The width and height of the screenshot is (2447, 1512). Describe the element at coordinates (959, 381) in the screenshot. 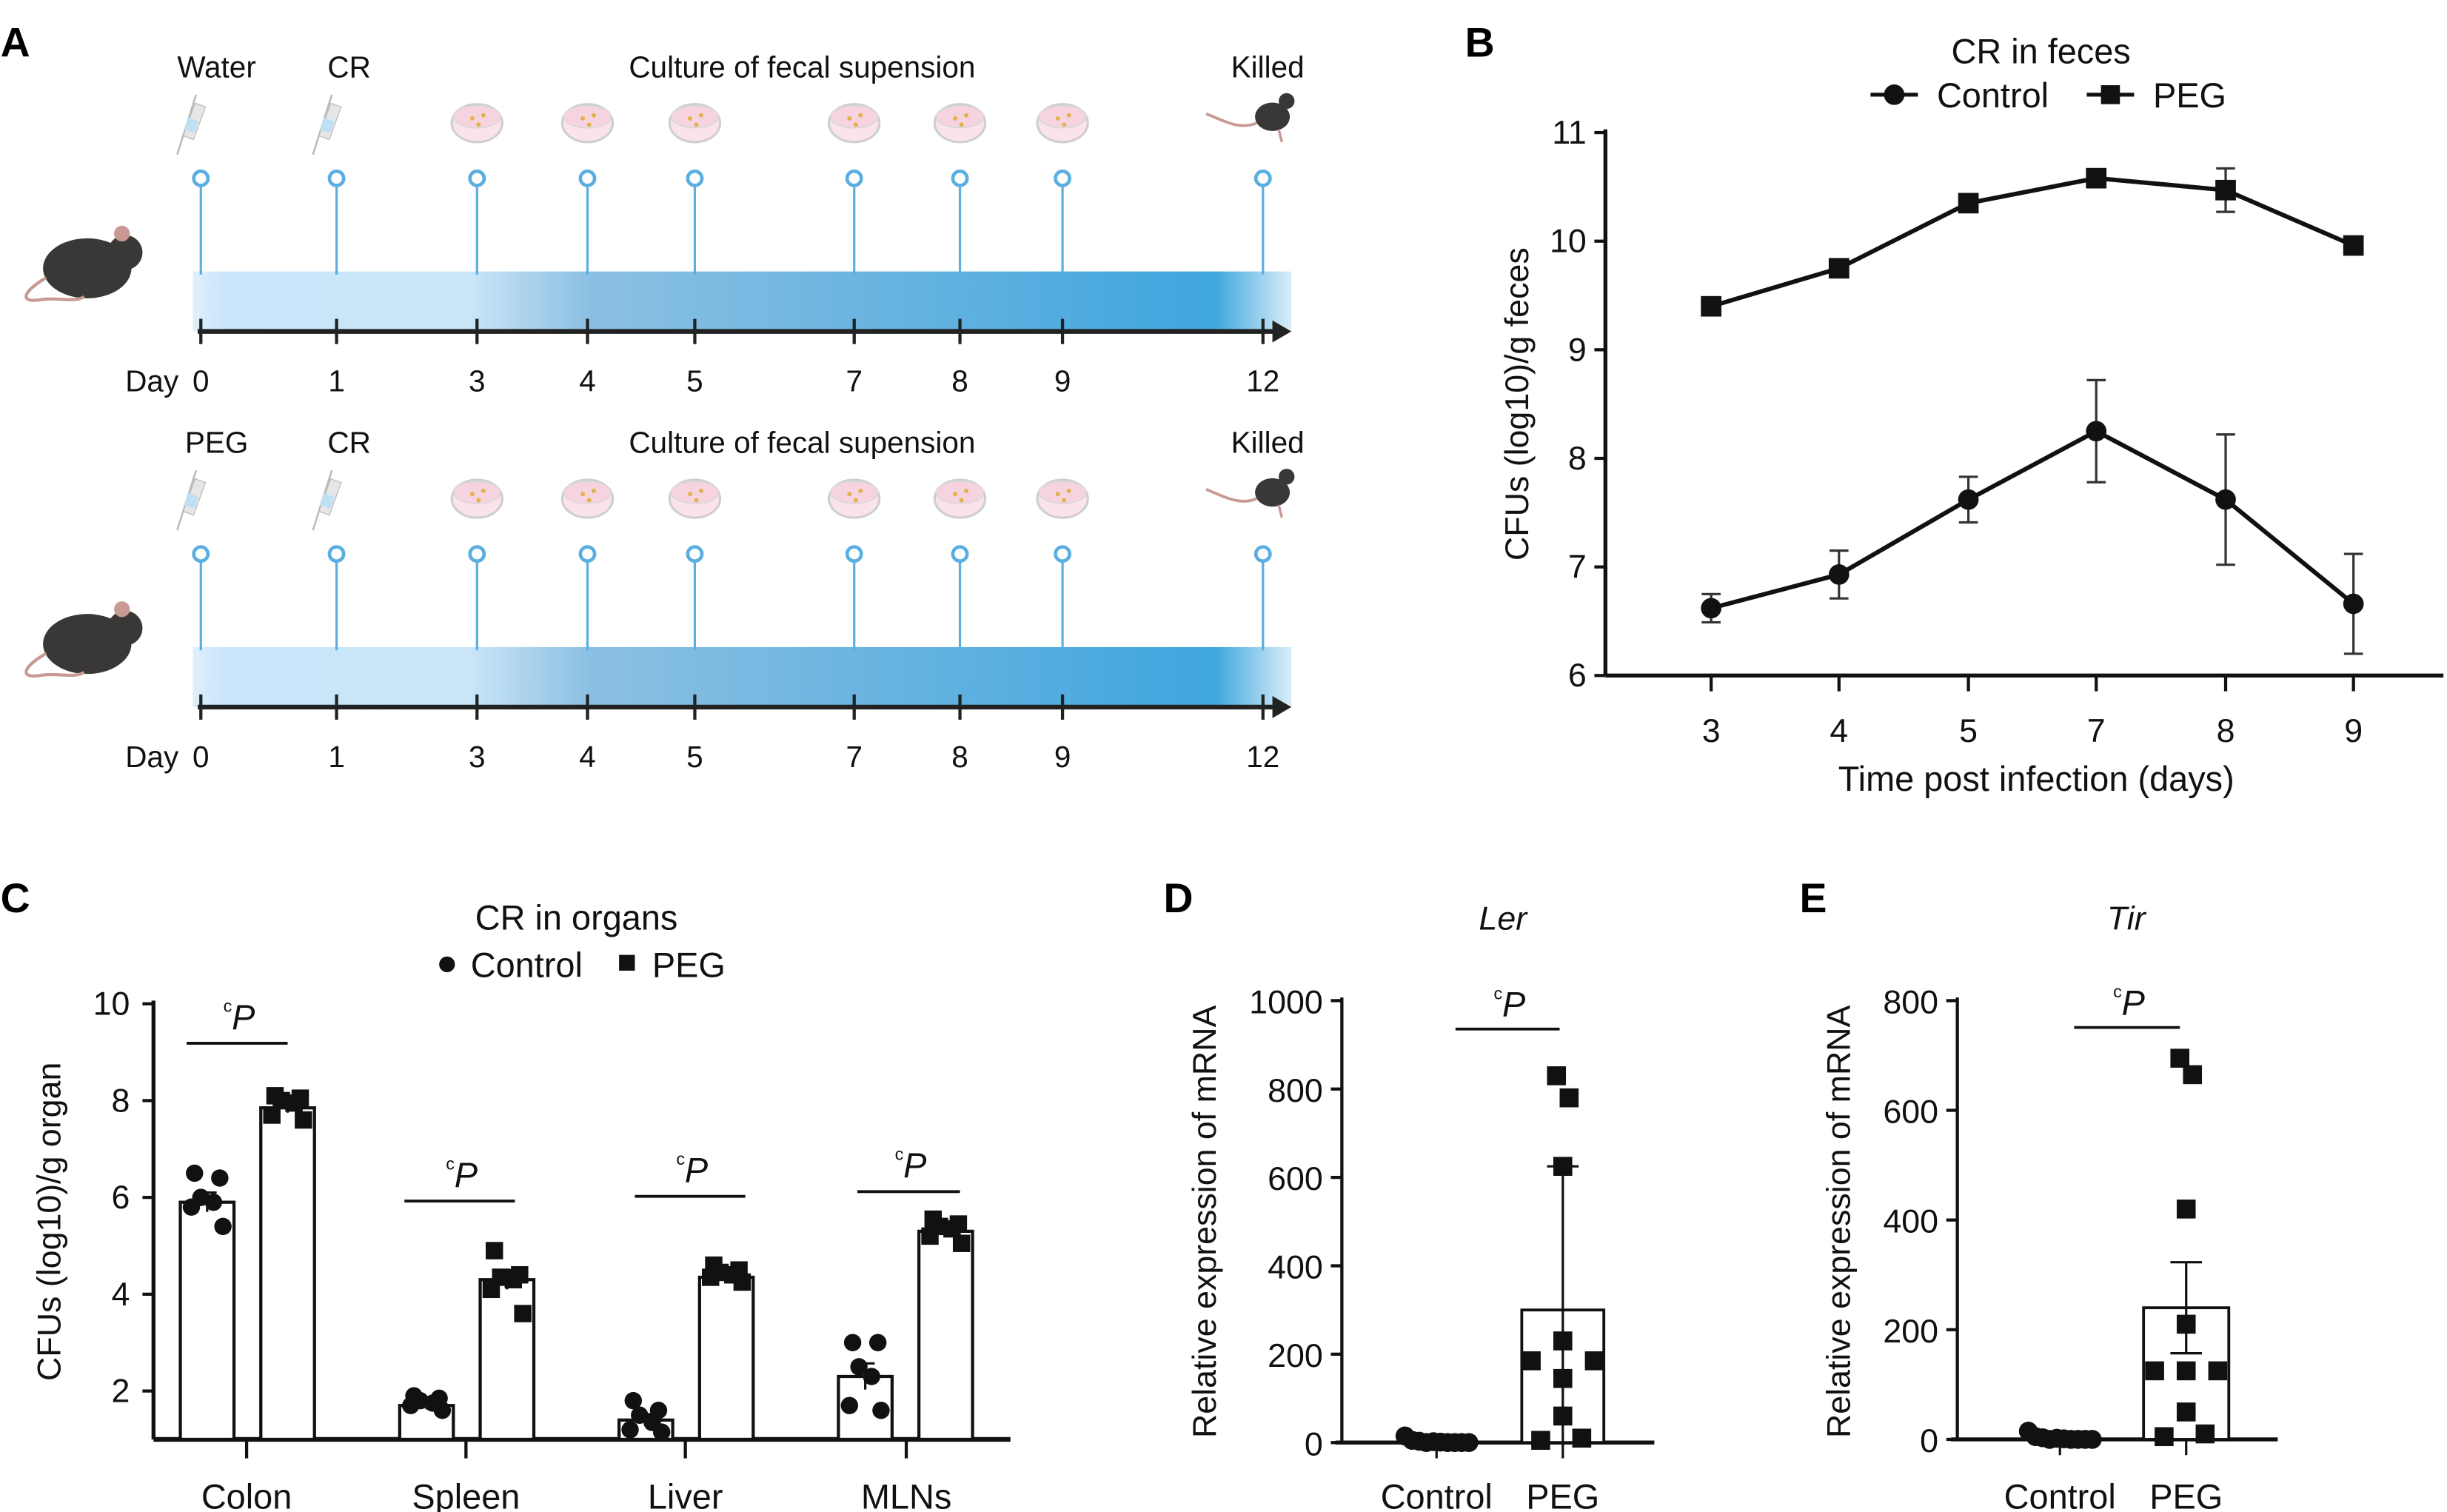

I see `timeline-day-label: 8` at that location.